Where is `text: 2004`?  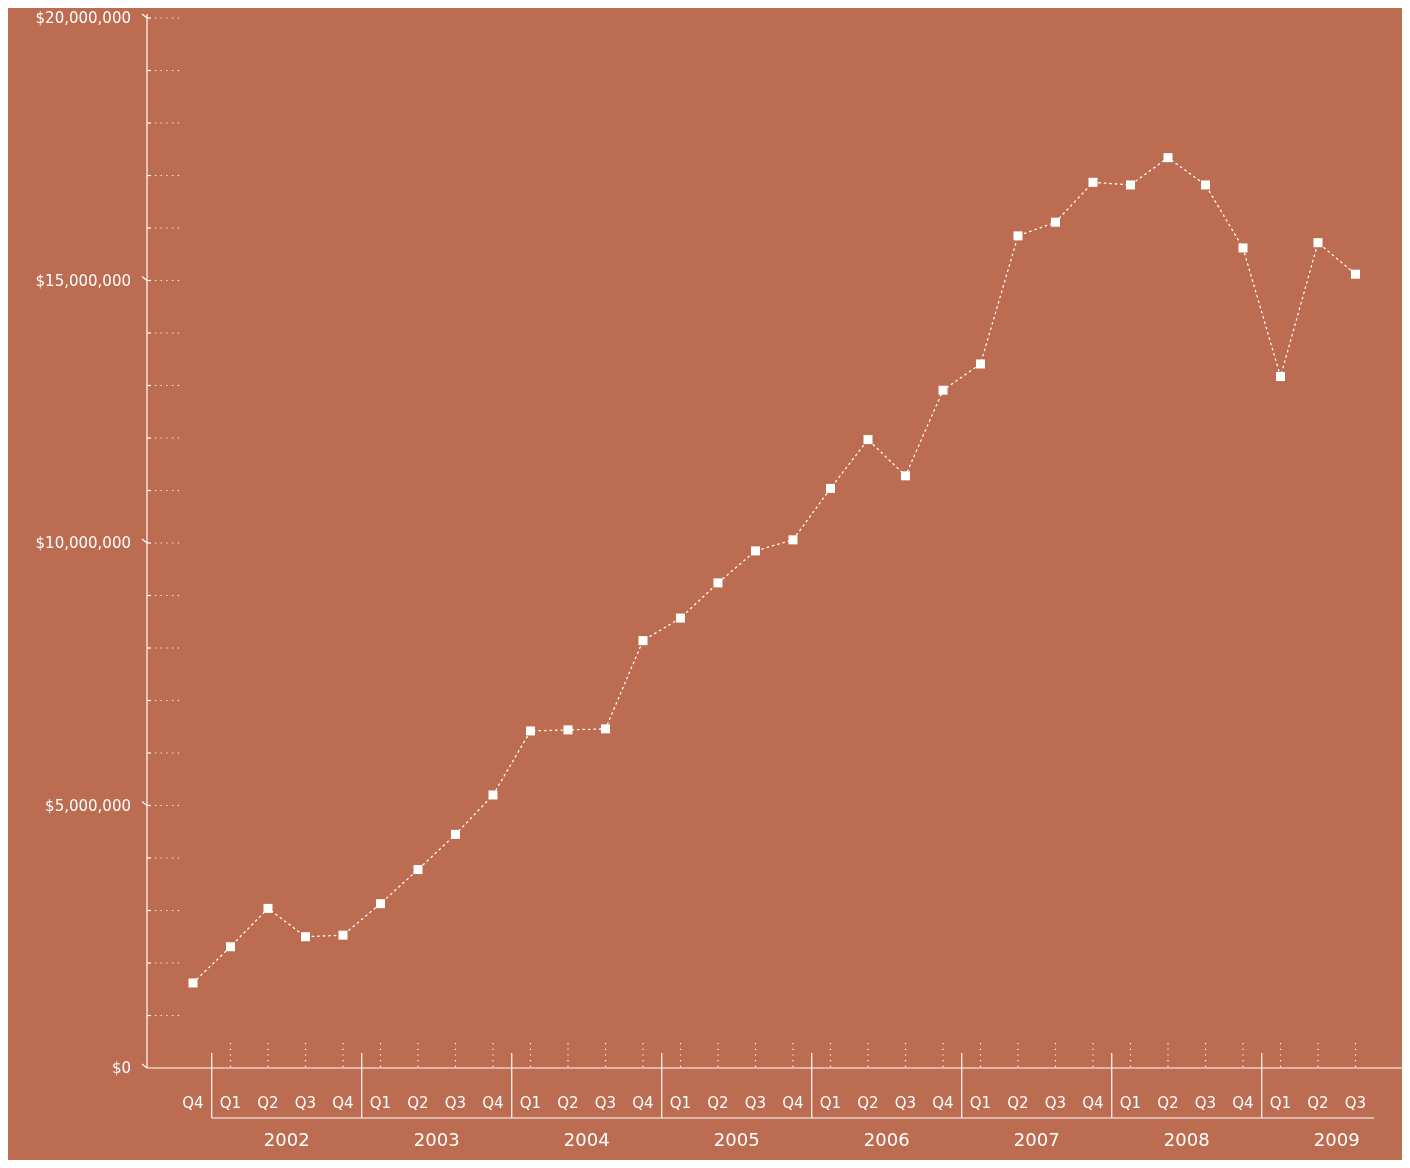 text: 2004 is located at coordinates (586, 1139).